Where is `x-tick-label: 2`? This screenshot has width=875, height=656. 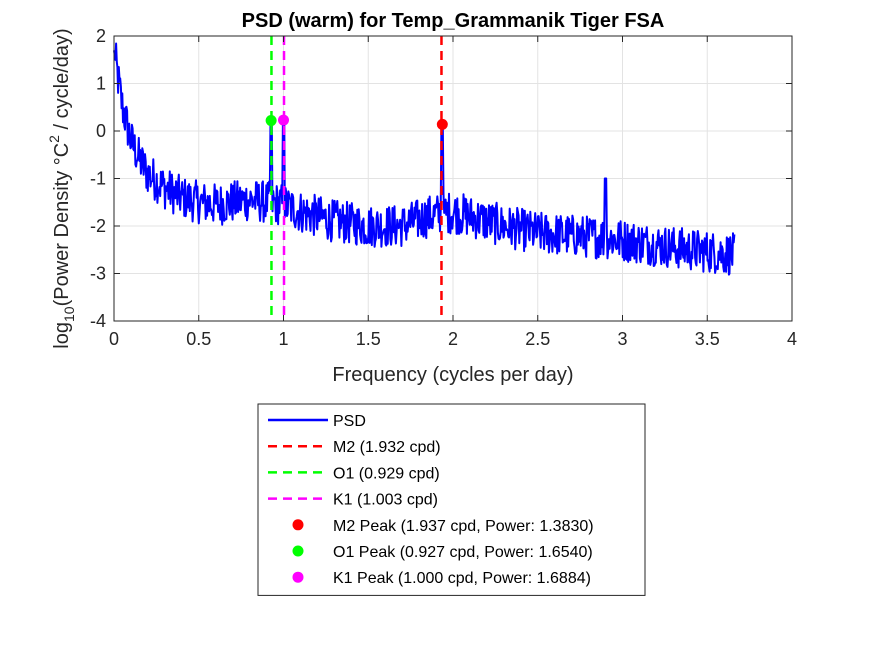
x-tick-label: 2 is located at coordinates (453, 339).